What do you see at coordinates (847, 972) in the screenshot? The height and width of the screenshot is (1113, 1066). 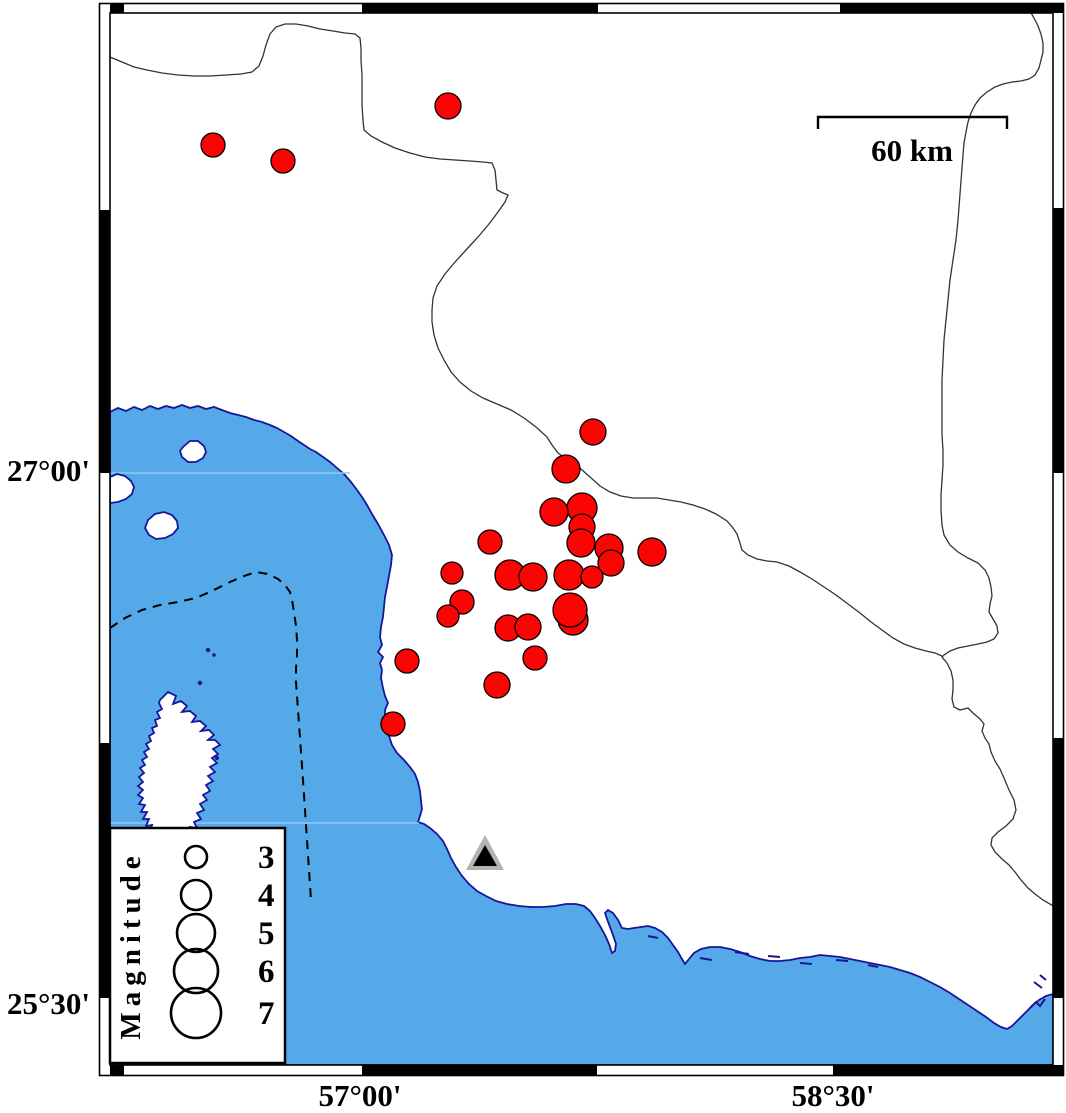 I see `coastal-islets` at bounding box center [847, 972].